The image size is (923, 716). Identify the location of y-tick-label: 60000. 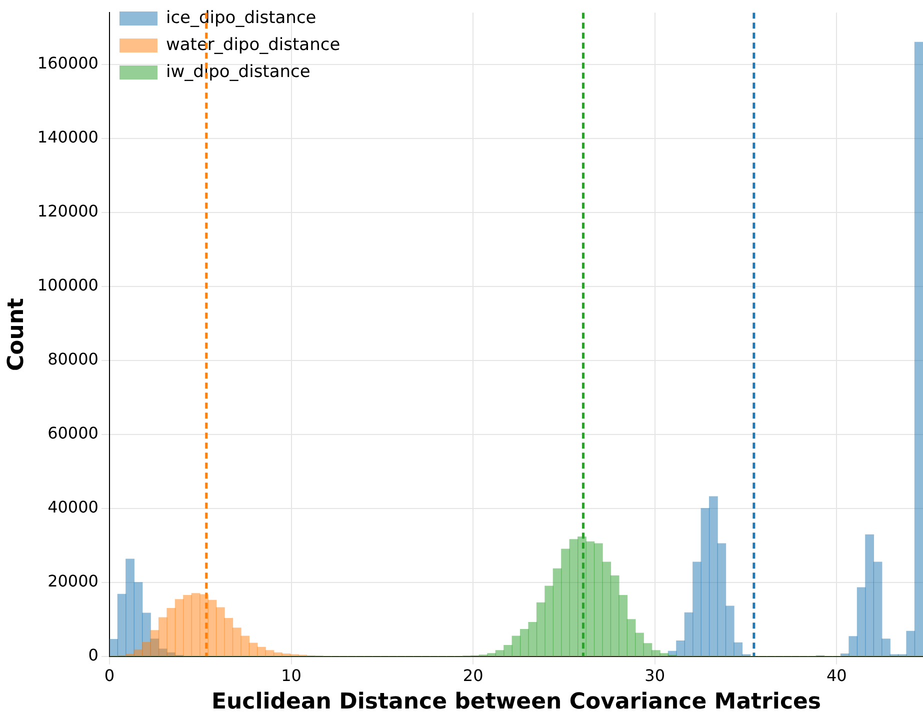
(73, 433).